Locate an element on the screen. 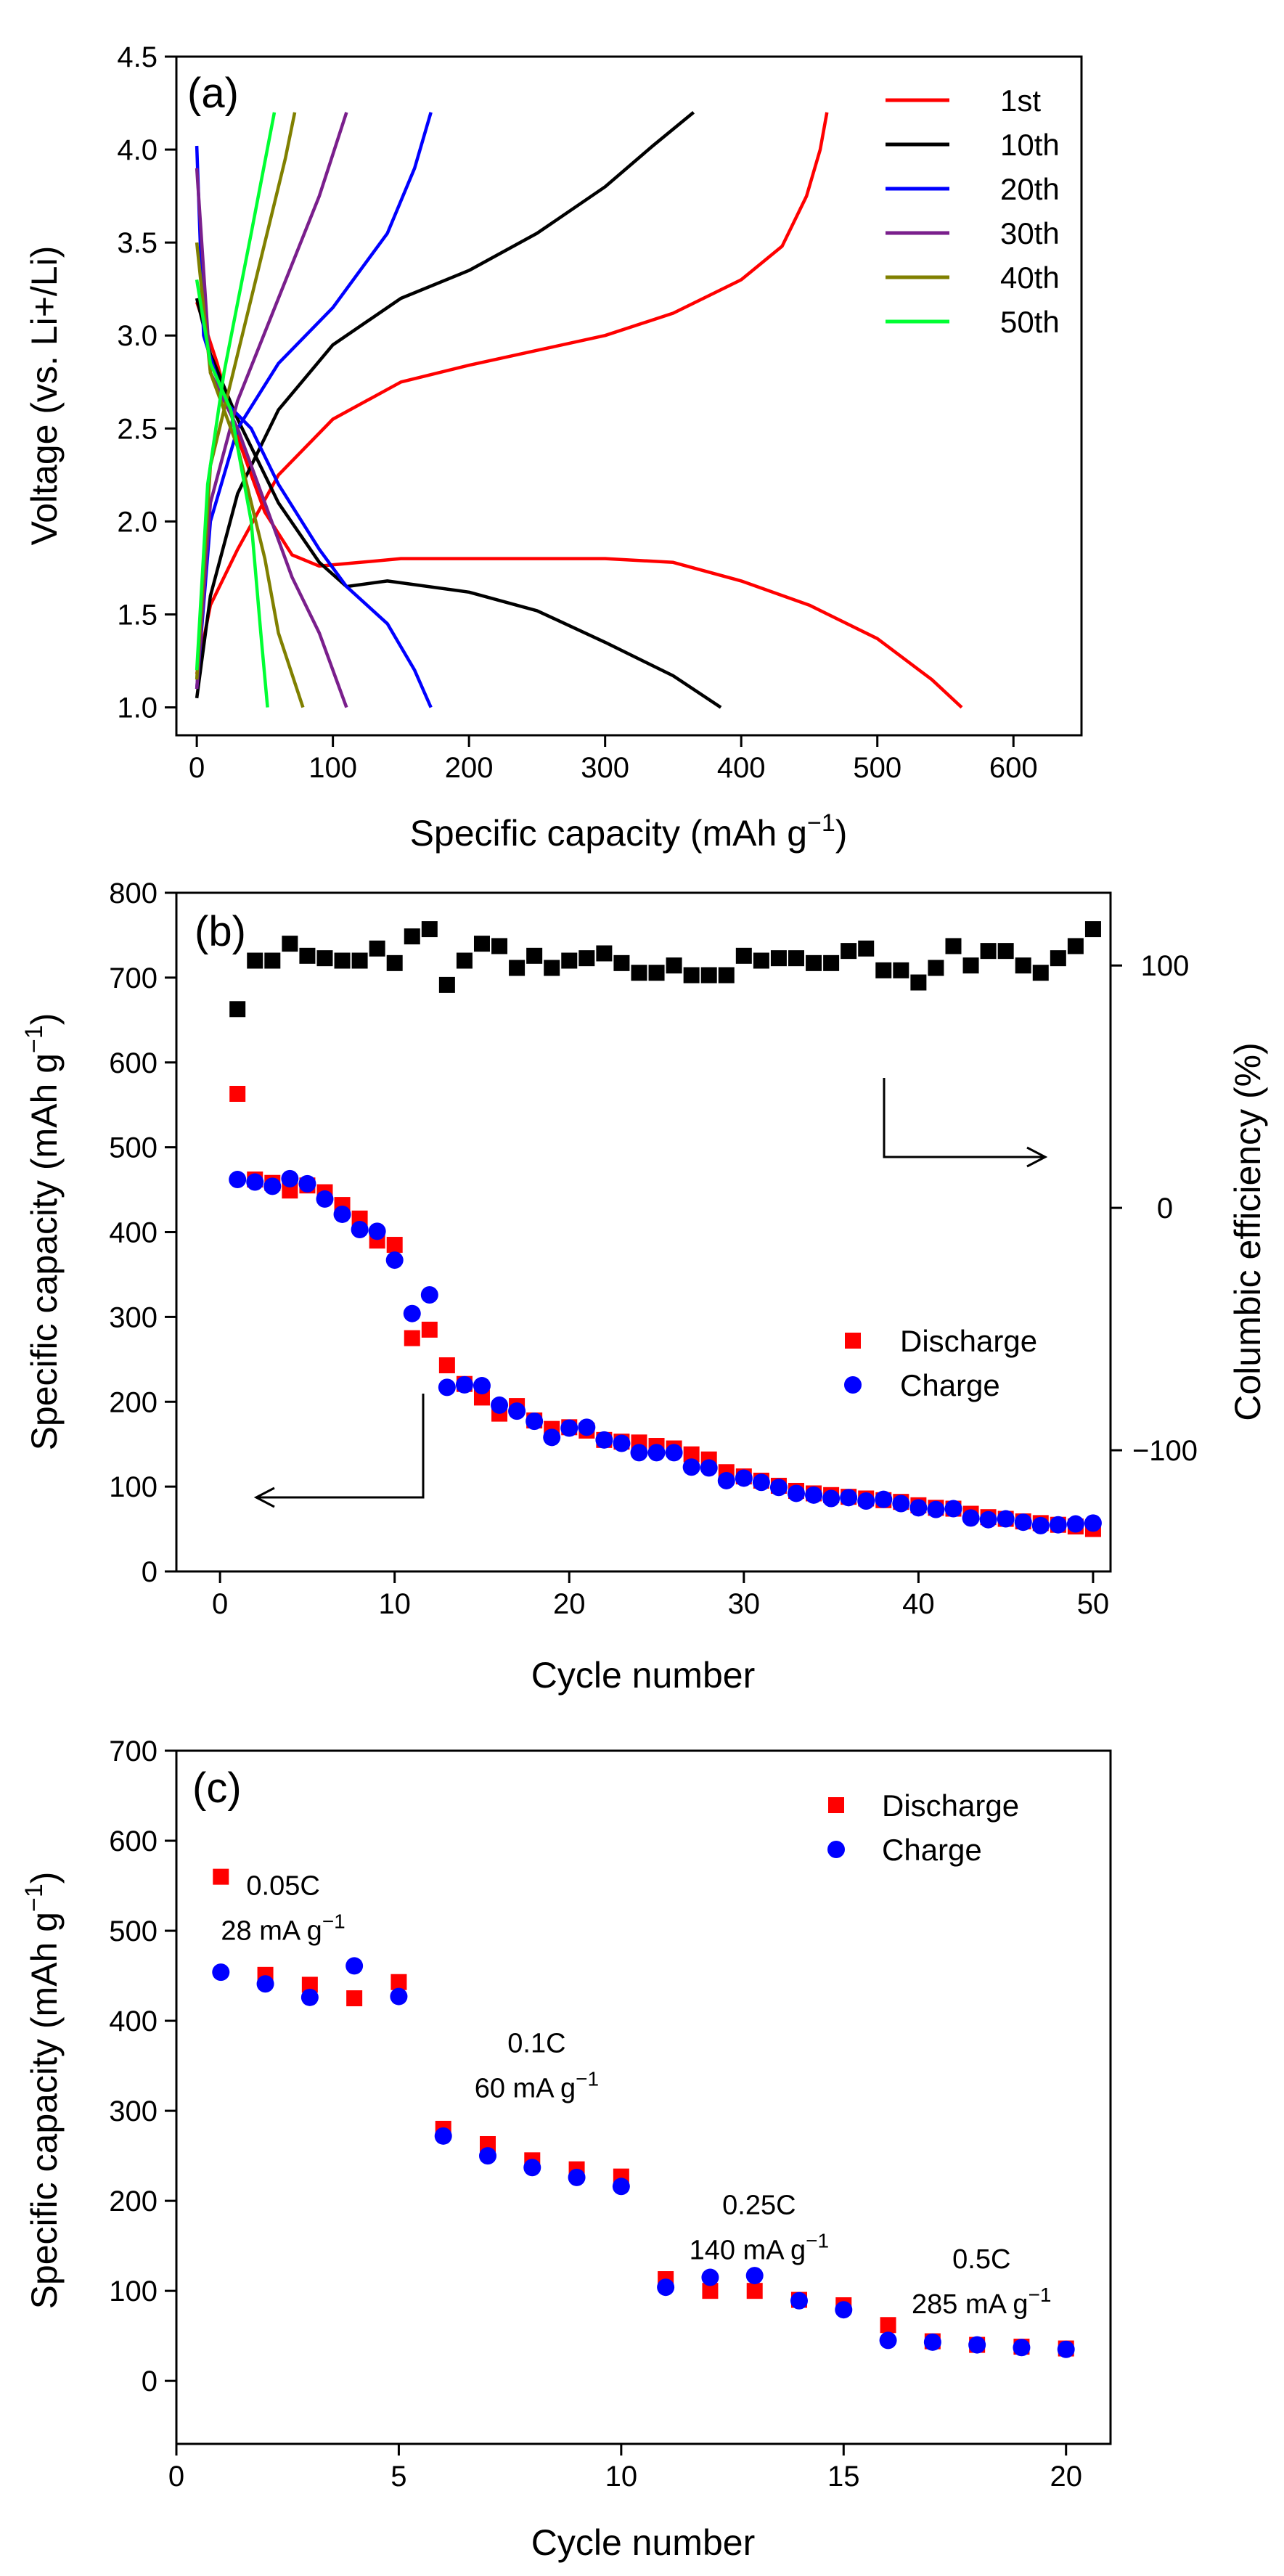 This screenshot has width=1284, height=2576. panel-c-x-axis-title: Cycle number is located at coordinates (643, 2543).